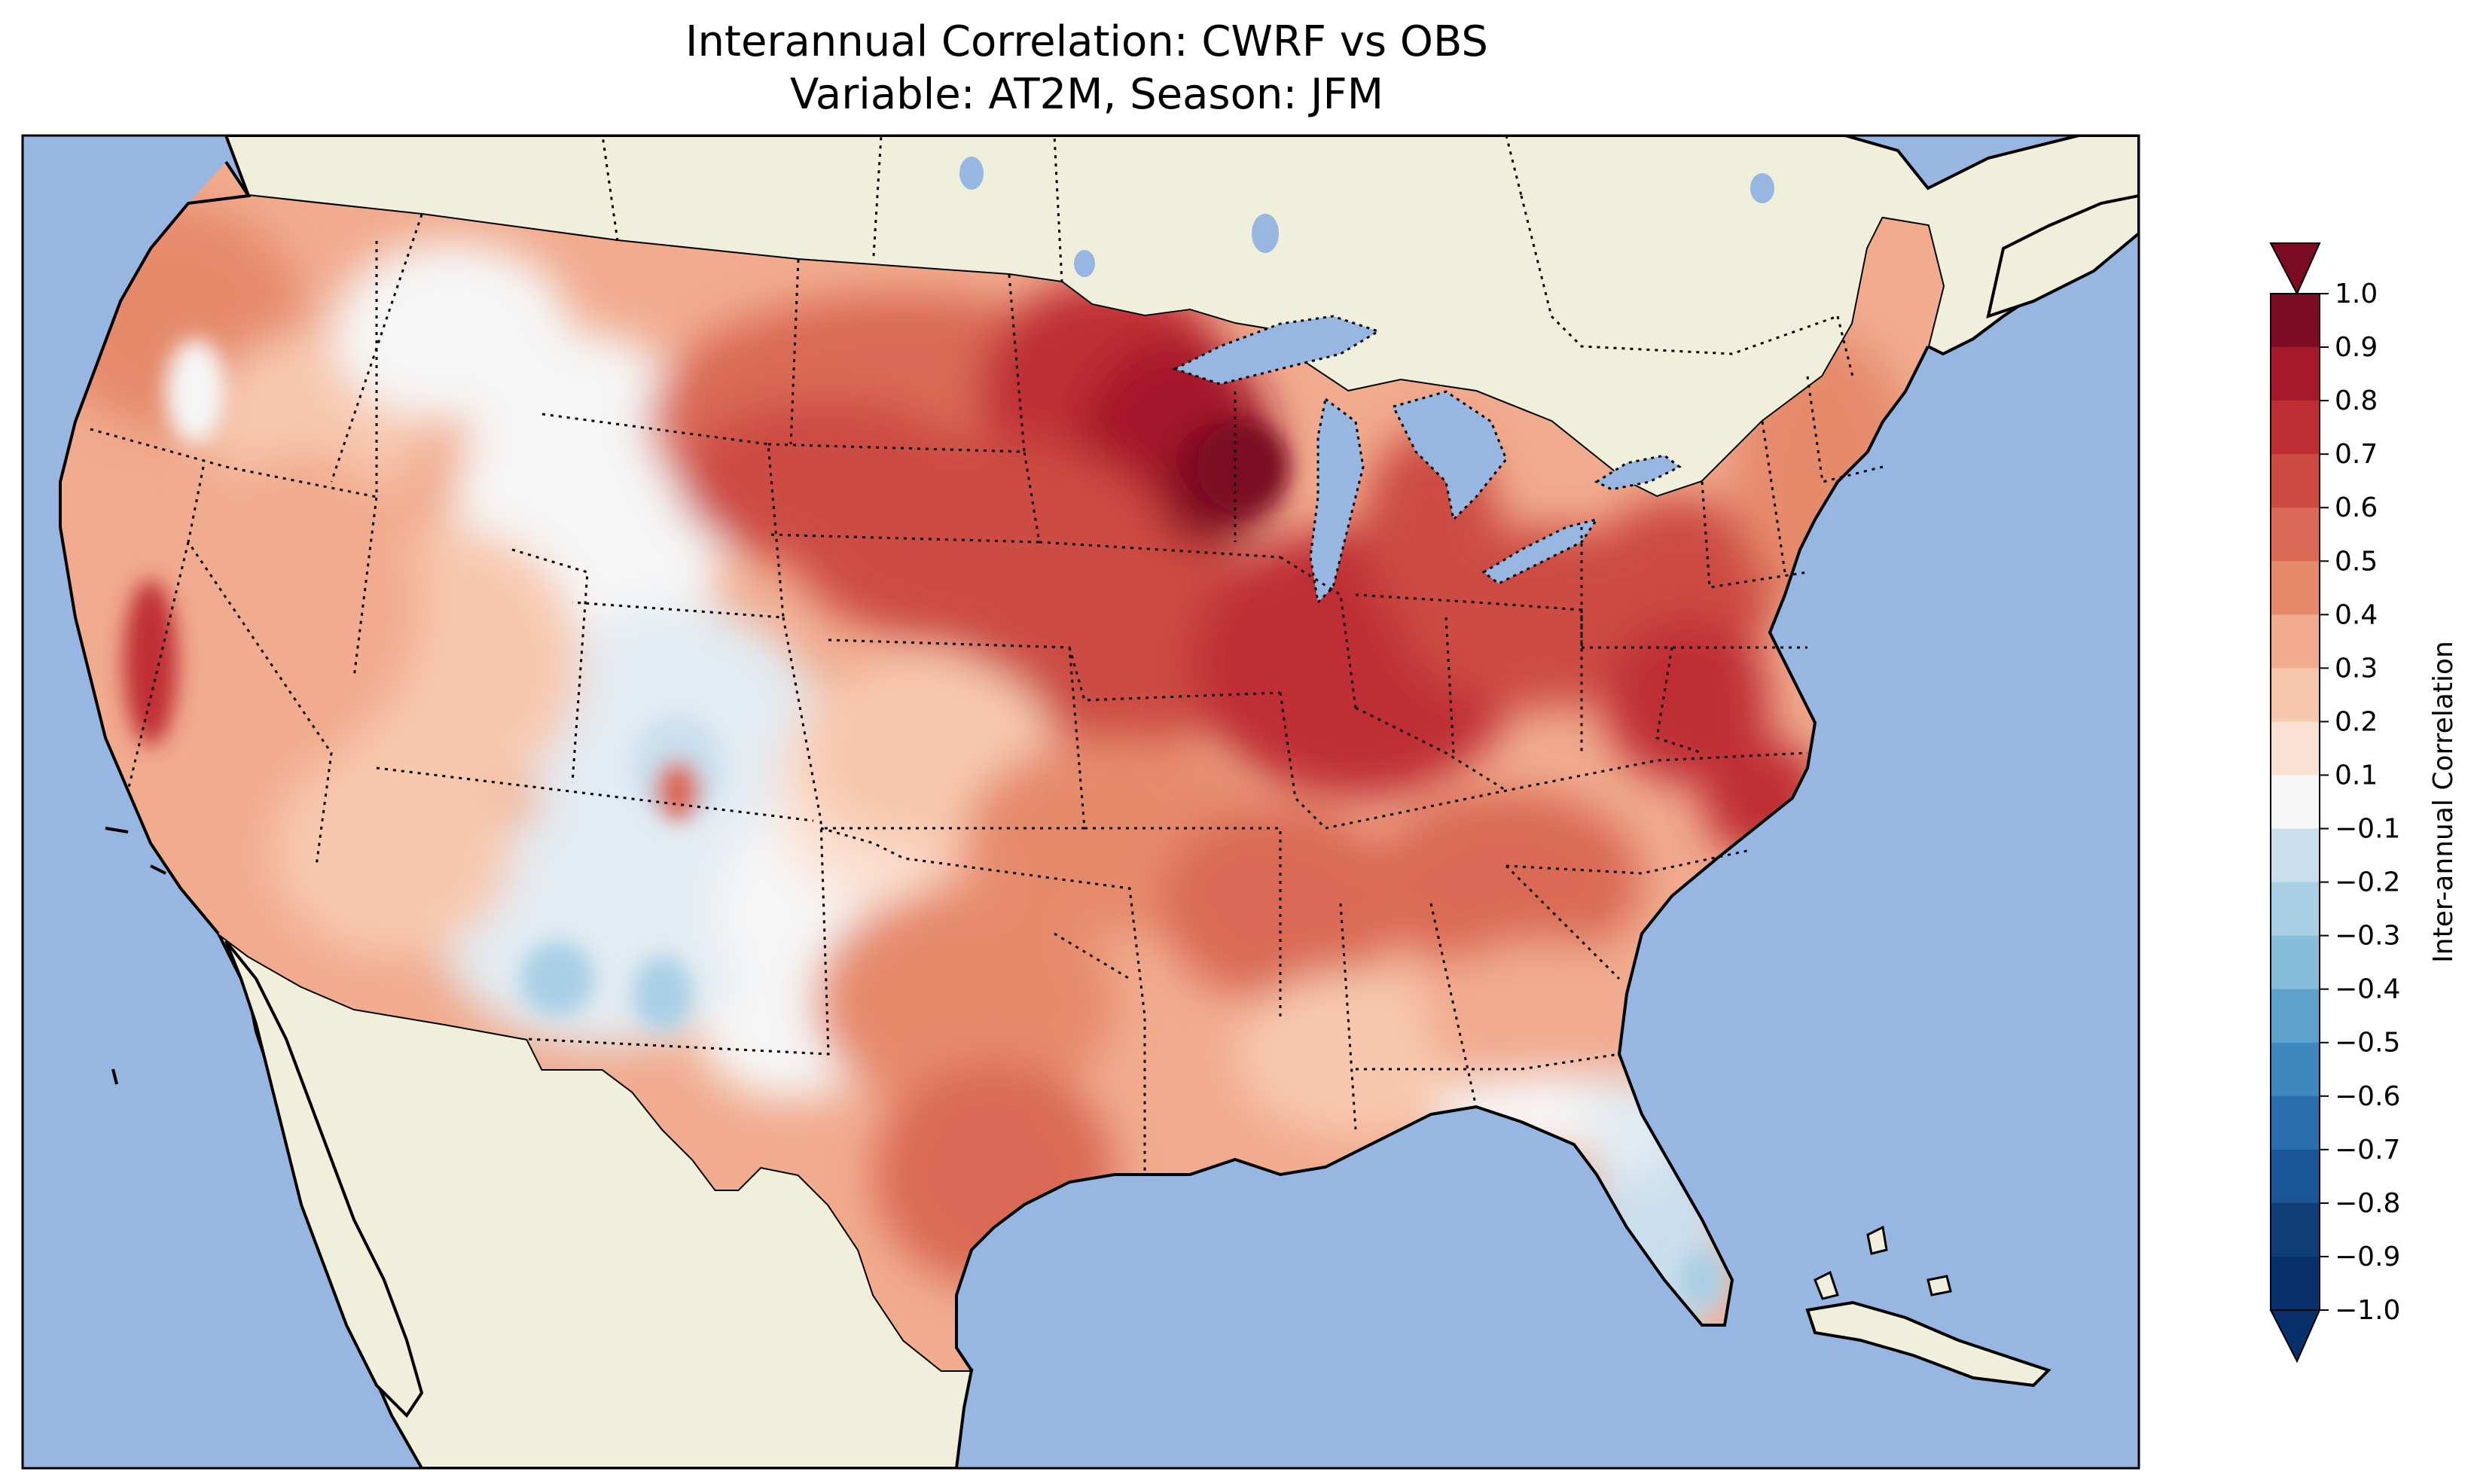 The height and width of the screenshot is (1484, 2474). Describe the element at coordinates (2062, 256) in the screenshot. I see `maritimes-land` at that location.